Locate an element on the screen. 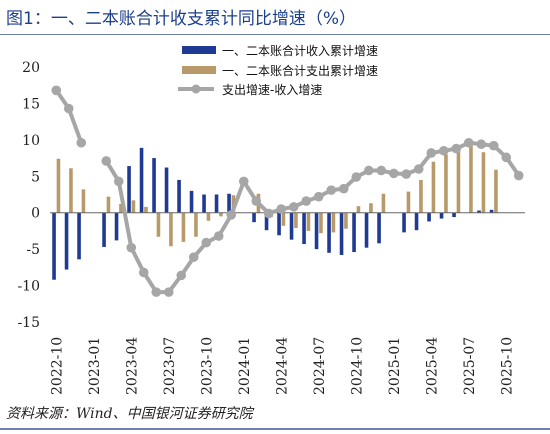 Image resolution: width=550 pixels, height=434 pixels. y-tick-label: 0 is located at coordinates (35, 214).